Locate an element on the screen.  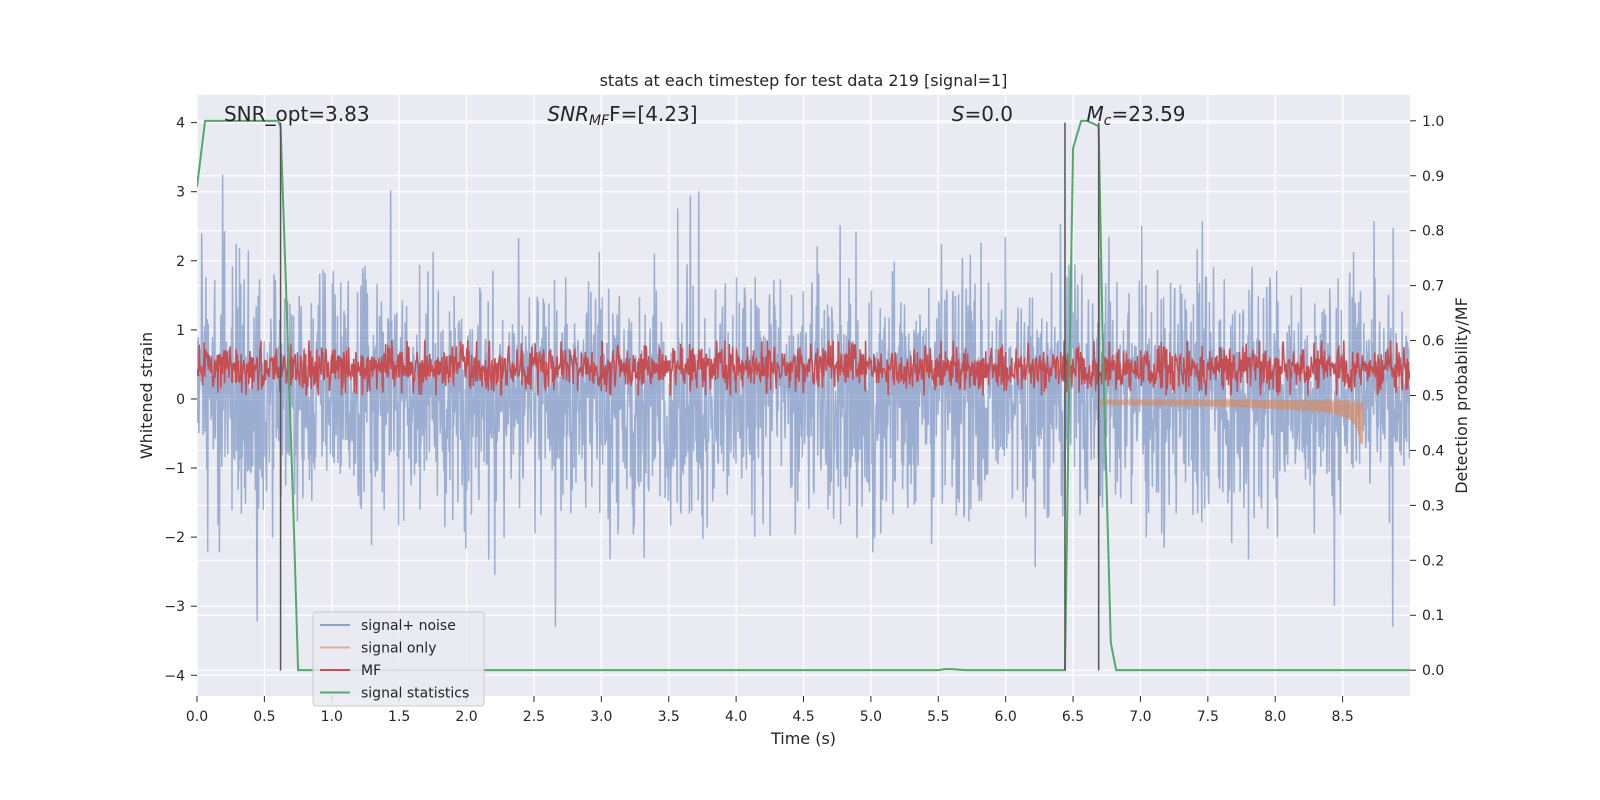
y-right-axis-ticks: 1.0 0.9 0.8 0.7 0.6 0.5 0.4 0.3 0.2 0.1 0.0 is located at coordinates (1427, 396).